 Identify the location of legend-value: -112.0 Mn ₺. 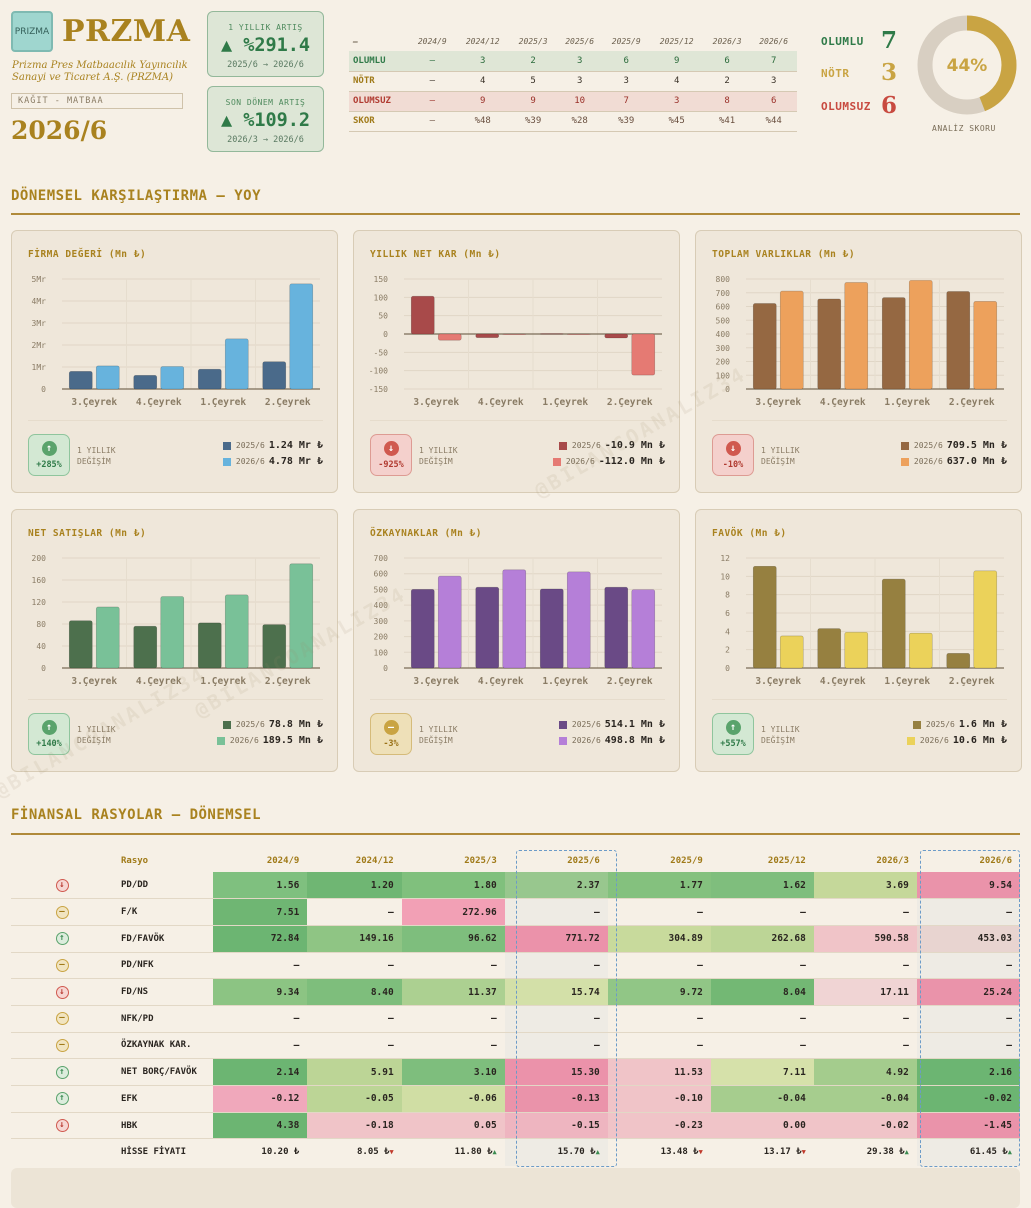
(631, 461).